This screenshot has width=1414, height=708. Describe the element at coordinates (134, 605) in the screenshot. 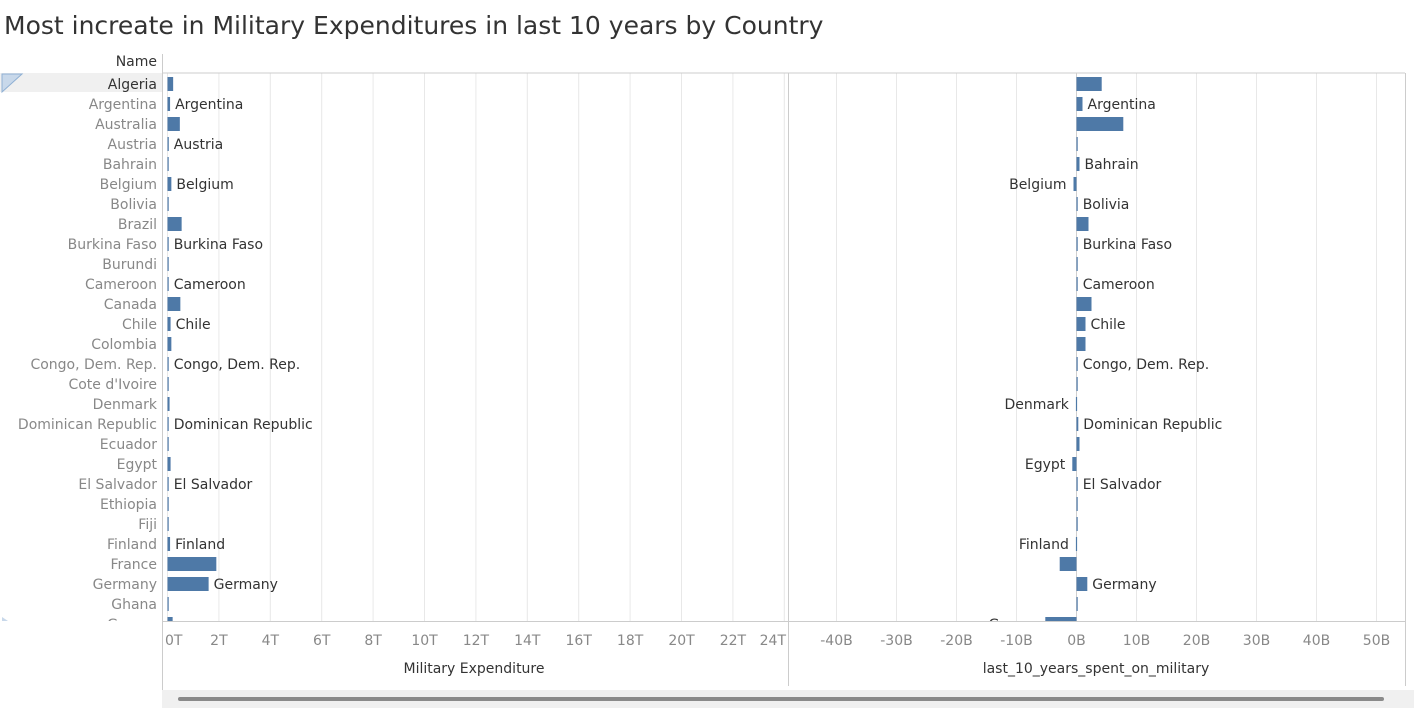

I see `row-label: Ghana` at that location.